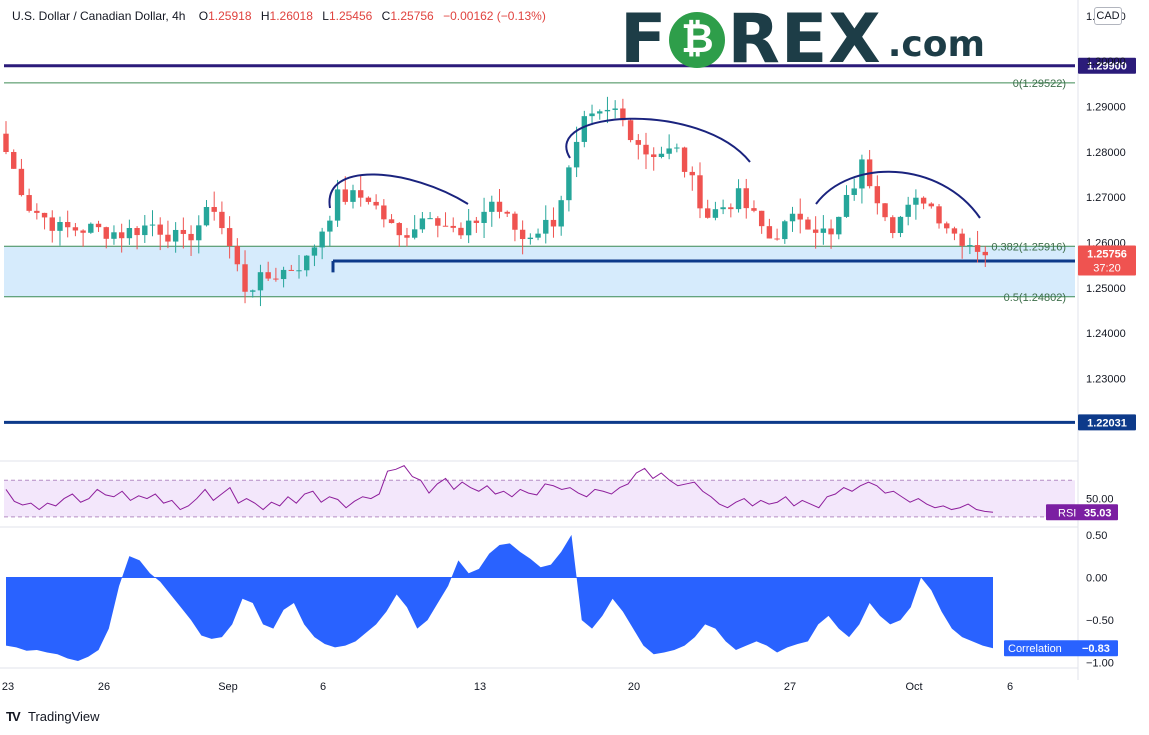 Image resolution: width=1149 pixels, height=735 pixels. What do you see at coordinates (1106, 198) in the screenshot?
I see `price-axis-tick-label: 1.27000` at bounding box center [1106, 198].